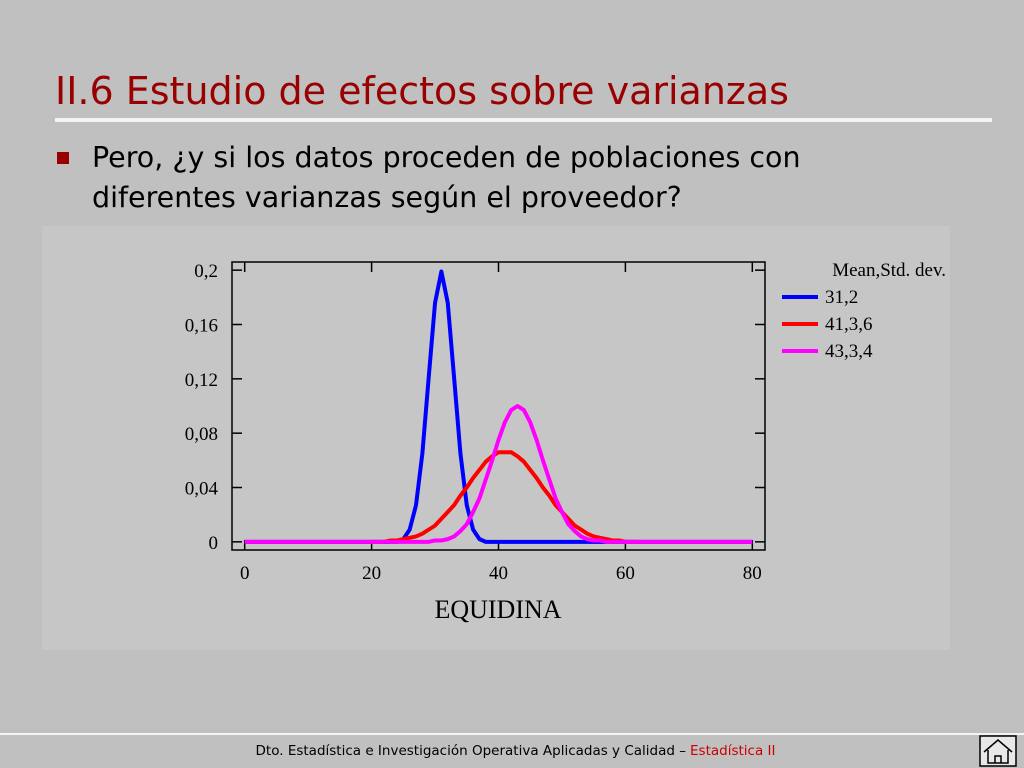 The image size is (1024, 768). Describe the element at coordinates (201, 380) in the screenshot. I see `y-tick-label: 0,12` at that location.